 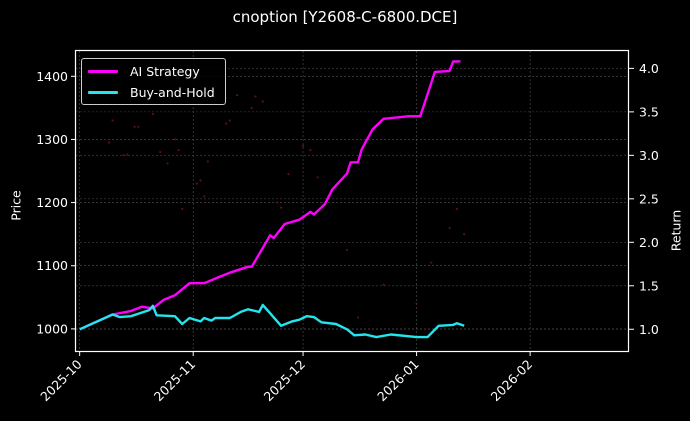 I want to click on y-axis-label-right: Return, so click(x=676, y=230).